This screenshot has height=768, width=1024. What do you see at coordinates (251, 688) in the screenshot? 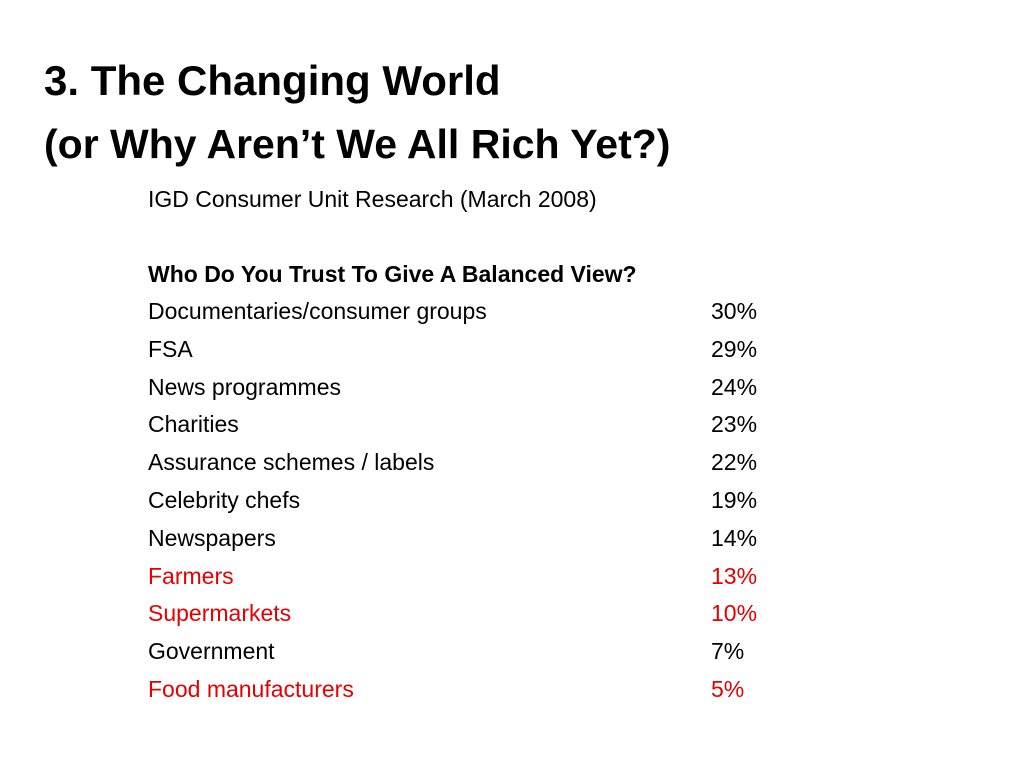
I see `row-label: Food manufacturers` at bounding box center [251, 688].